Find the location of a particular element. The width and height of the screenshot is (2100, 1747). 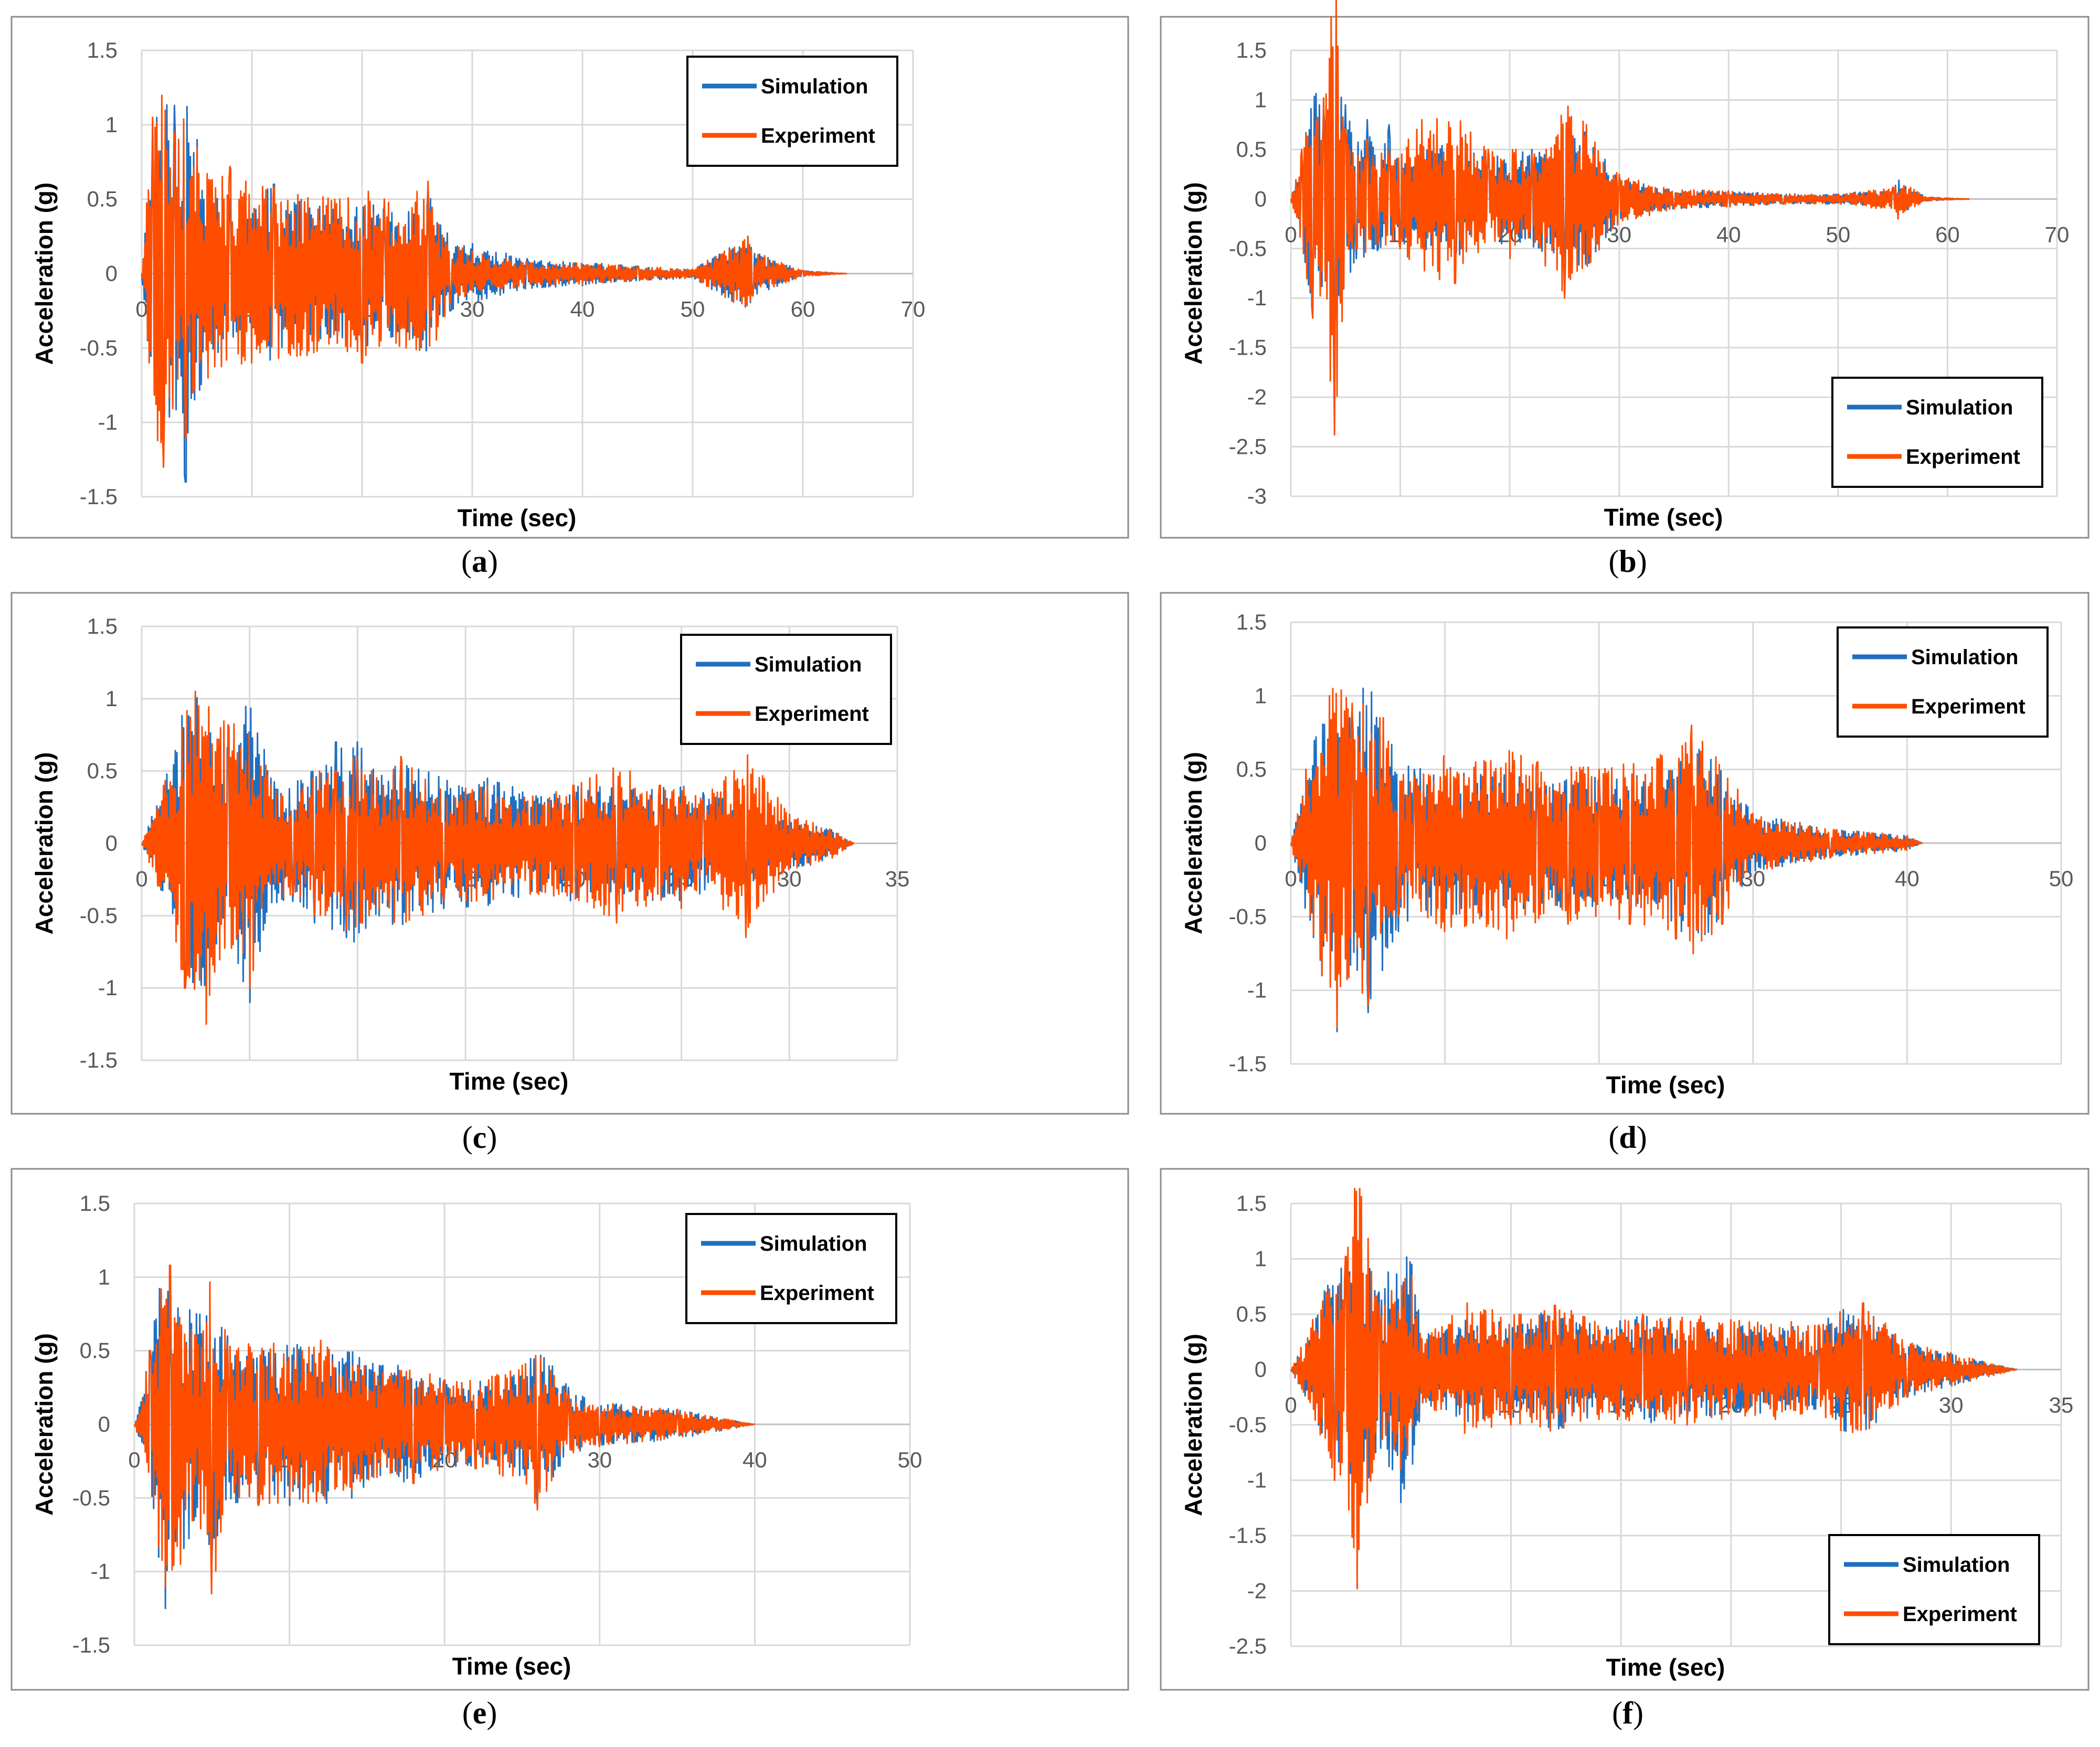

panel-caption: (a) is located at coordinates (479, 561).